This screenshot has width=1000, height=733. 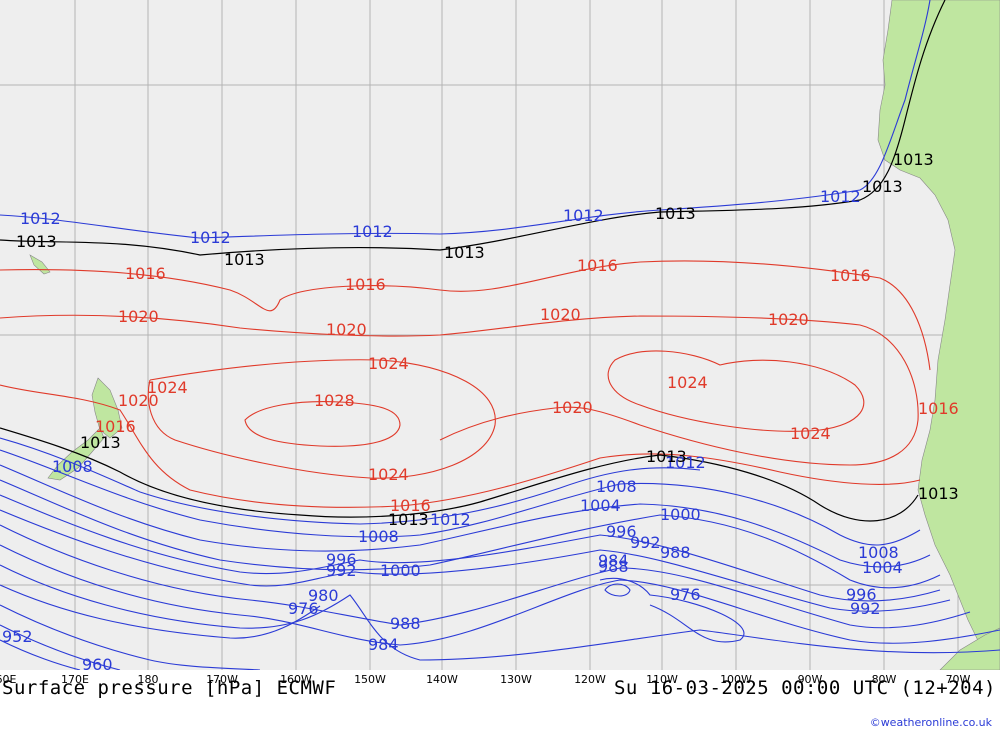 I want to click on label-984: 984, so click(x=383, y=644).